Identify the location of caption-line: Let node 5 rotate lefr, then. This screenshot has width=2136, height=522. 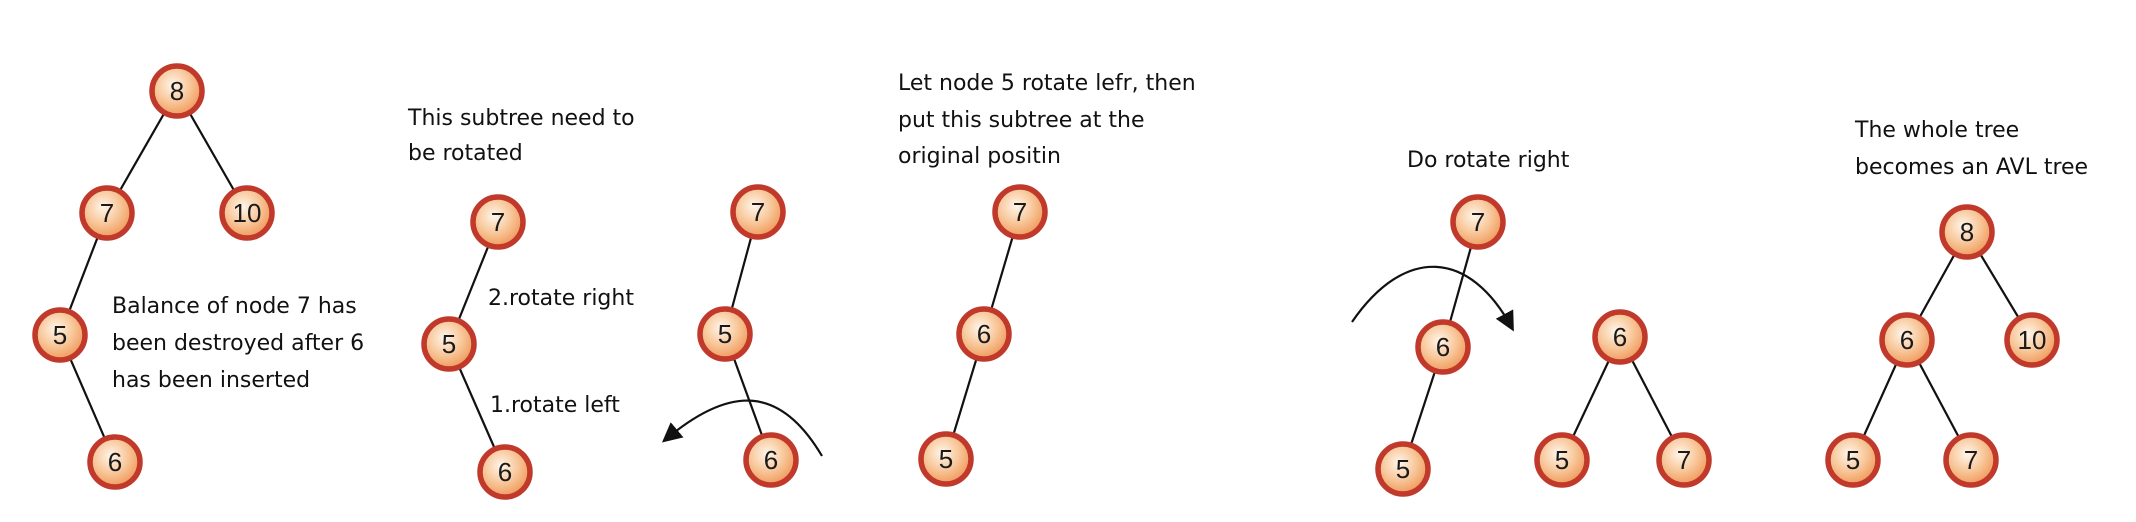
(1047, 83).